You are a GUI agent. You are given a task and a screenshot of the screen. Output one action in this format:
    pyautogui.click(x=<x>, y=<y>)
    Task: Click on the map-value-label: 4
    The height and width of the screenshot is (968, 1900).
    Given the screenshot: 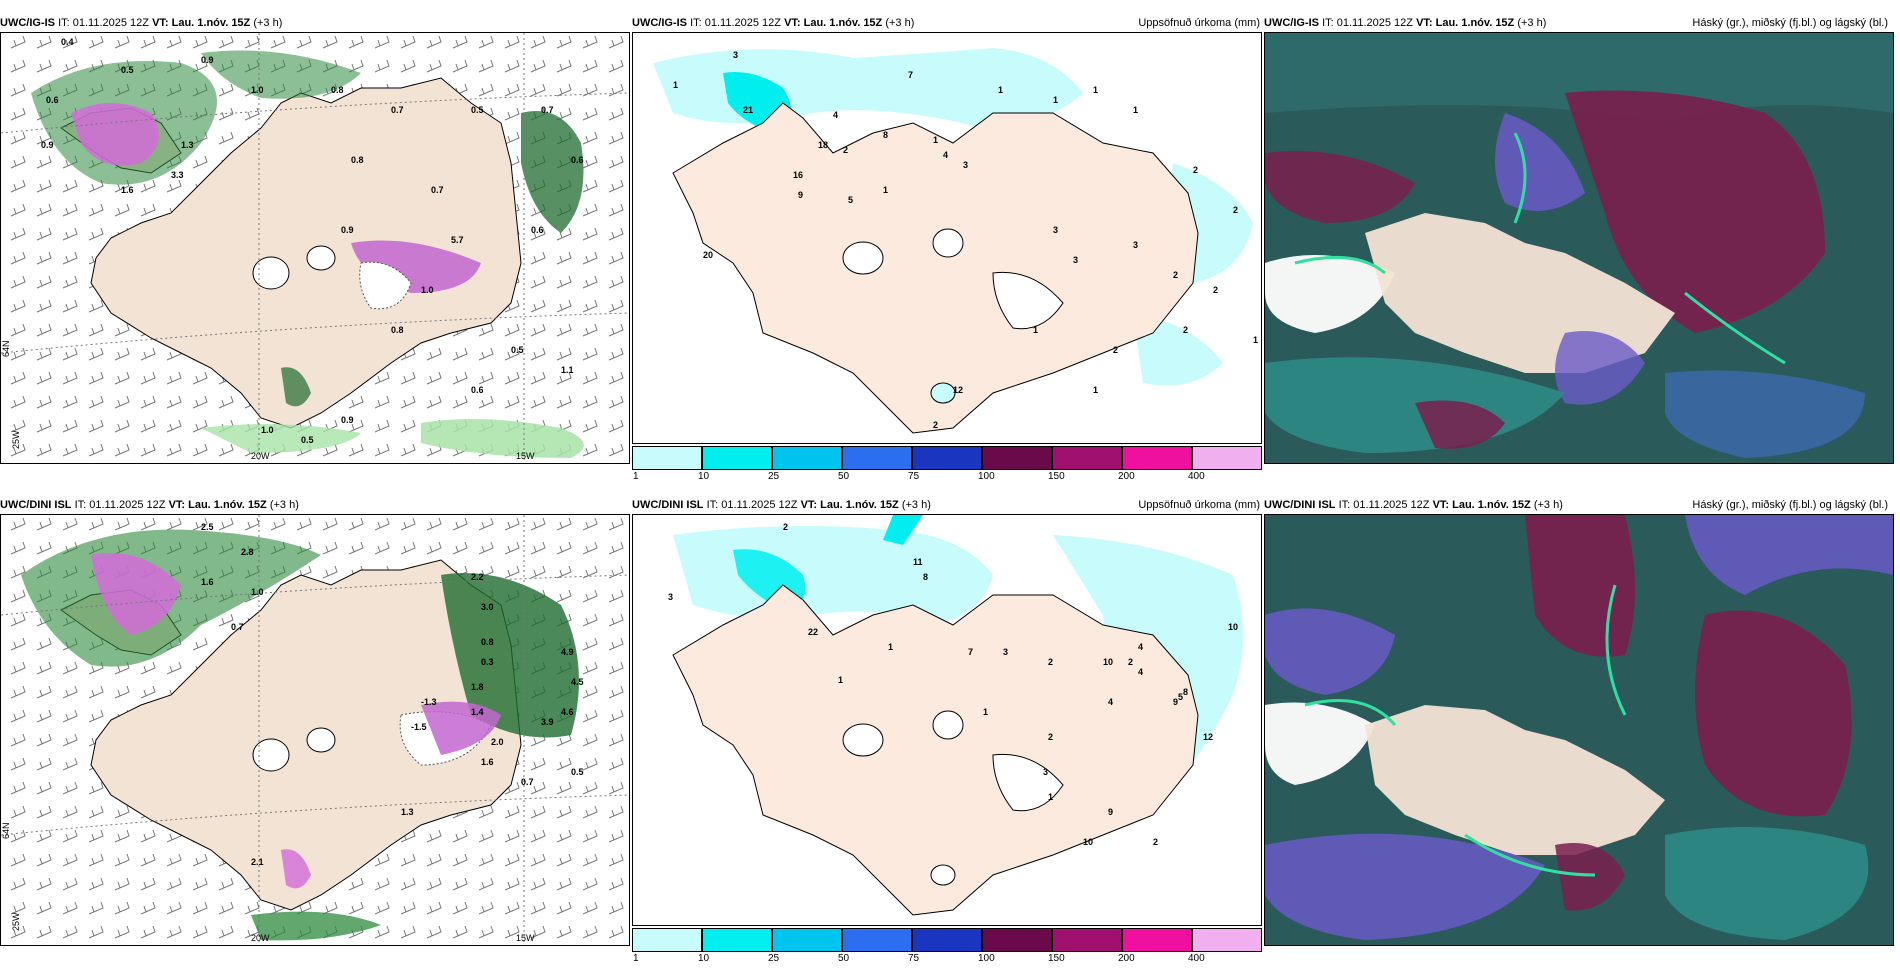 What is the action you would take?
    pyautogui.click(x=1140, y=647)
    